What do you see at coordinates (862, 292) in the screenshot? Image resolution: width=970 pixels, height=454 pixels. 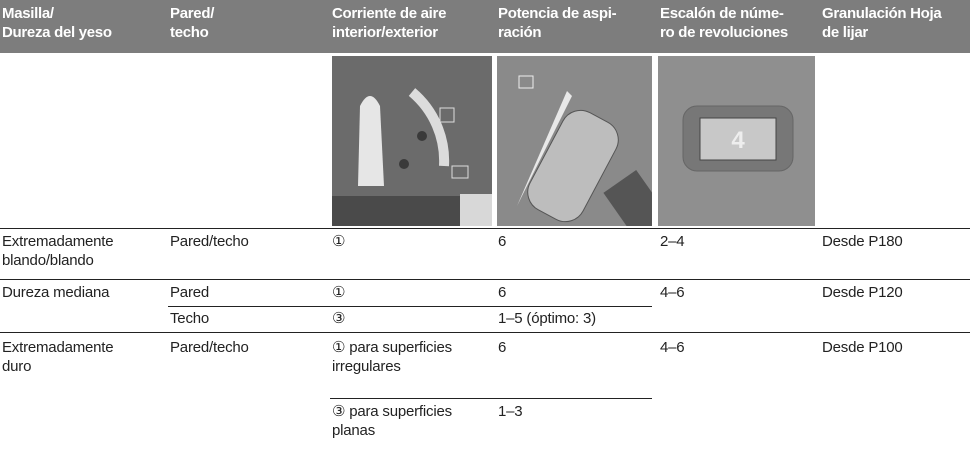 I see `table-cell: Desde P120` at bounding box center [862, 292].